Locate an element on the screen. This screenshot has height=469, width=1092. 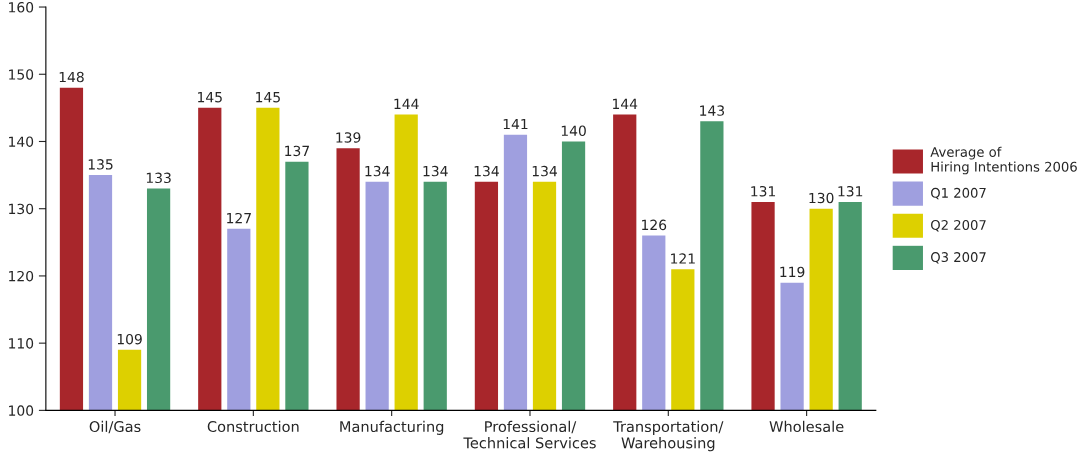
legend-label: Q1 2007 is located at coordinates (958, 193).